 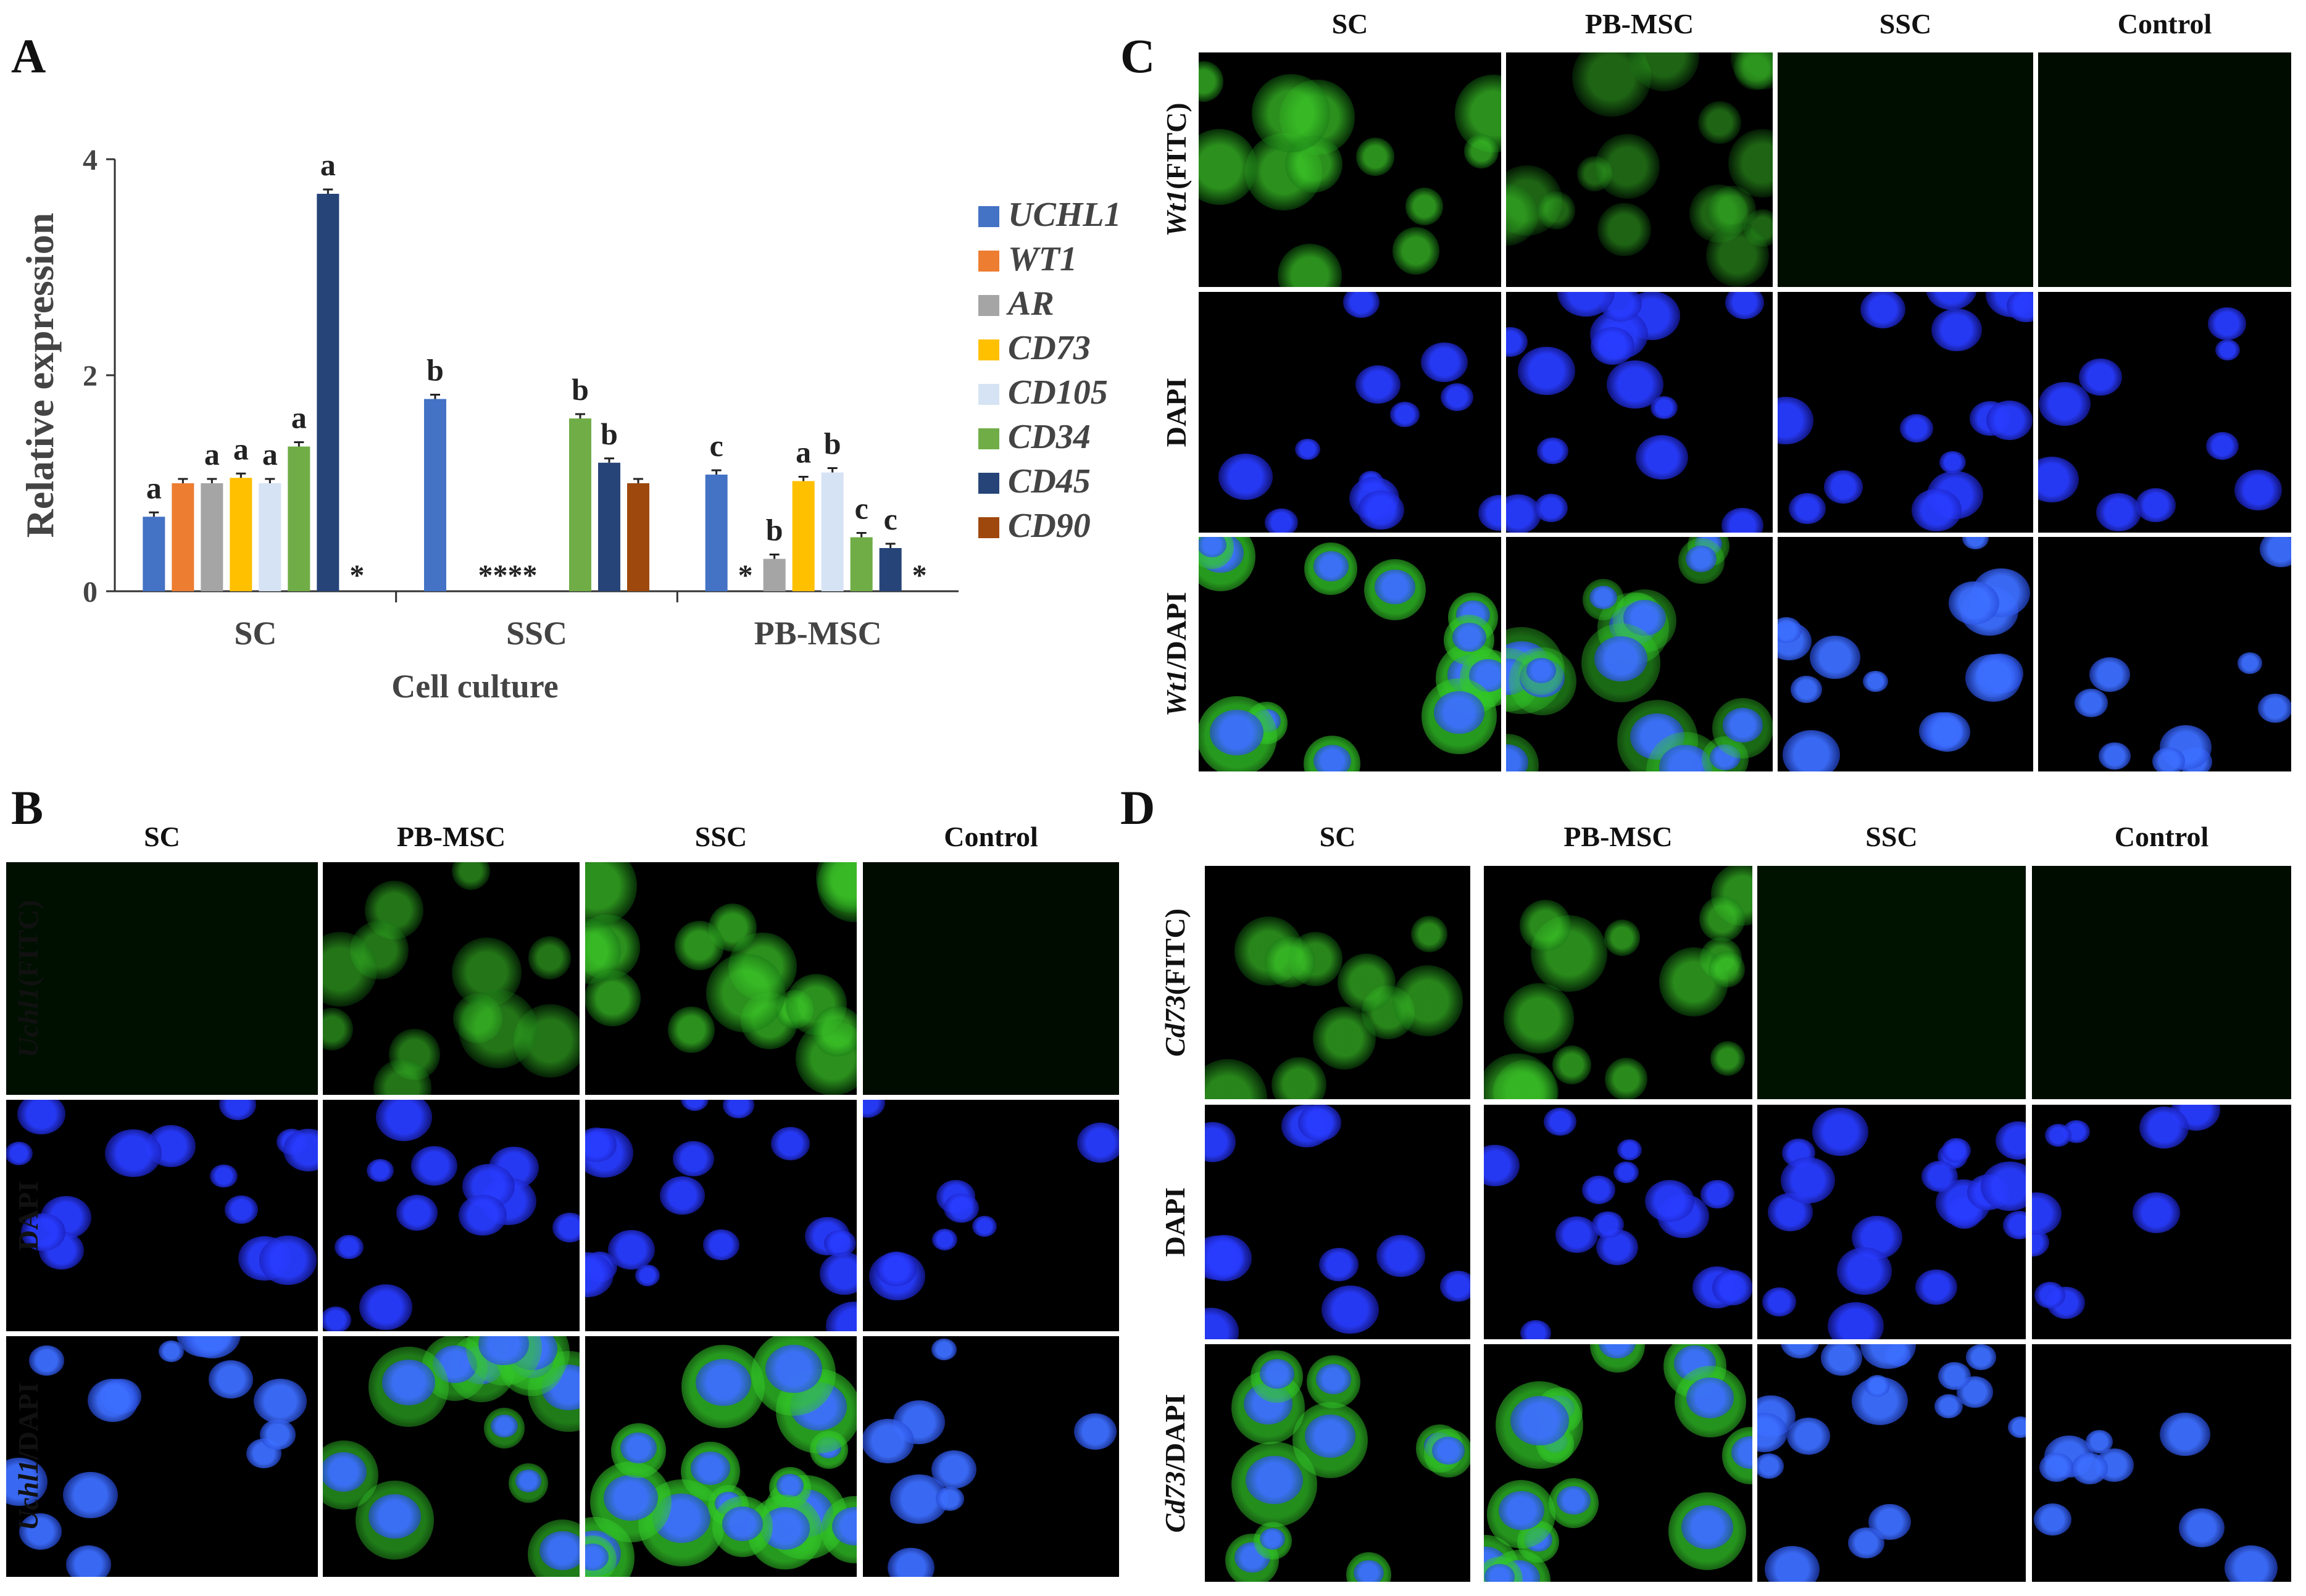 What do you see at coordinates (1049, 526) in the screenshot?
I see `legend-entry: CD90` at bounding box center [1049, 526].